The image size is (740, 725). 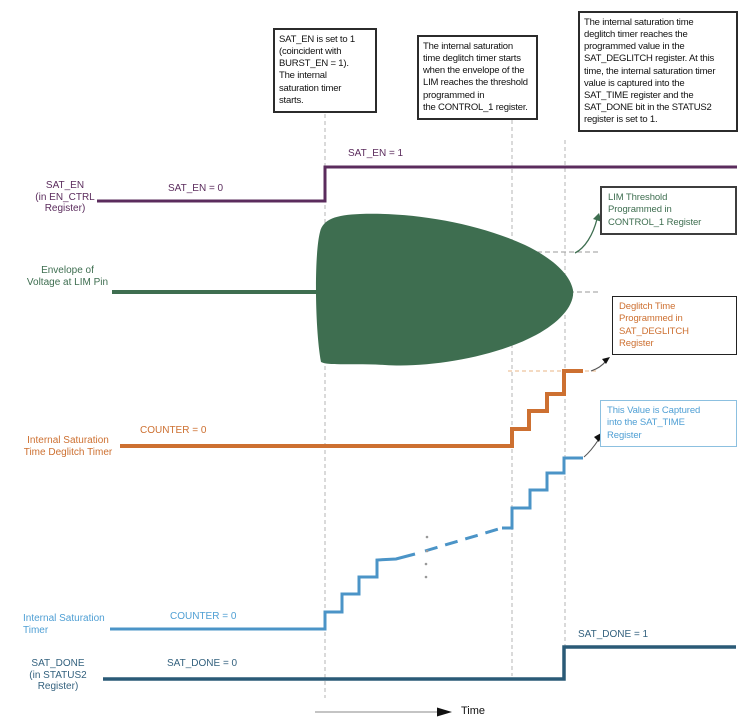 I want to click on time-axis-label: Time, so click(x=473, y=711).